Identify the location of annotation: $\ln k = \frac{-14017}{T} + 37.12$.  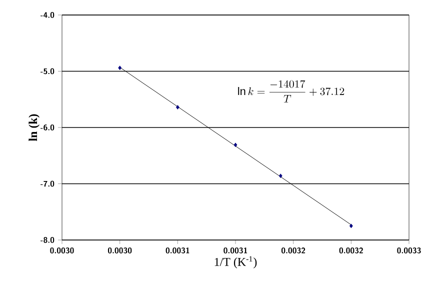
(291, 91).